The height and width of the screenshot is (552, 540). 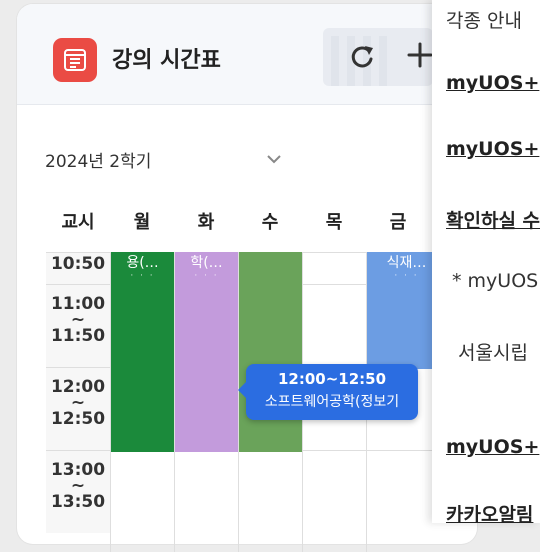 I want to click on background-illustration, so click(x=378, y=57).